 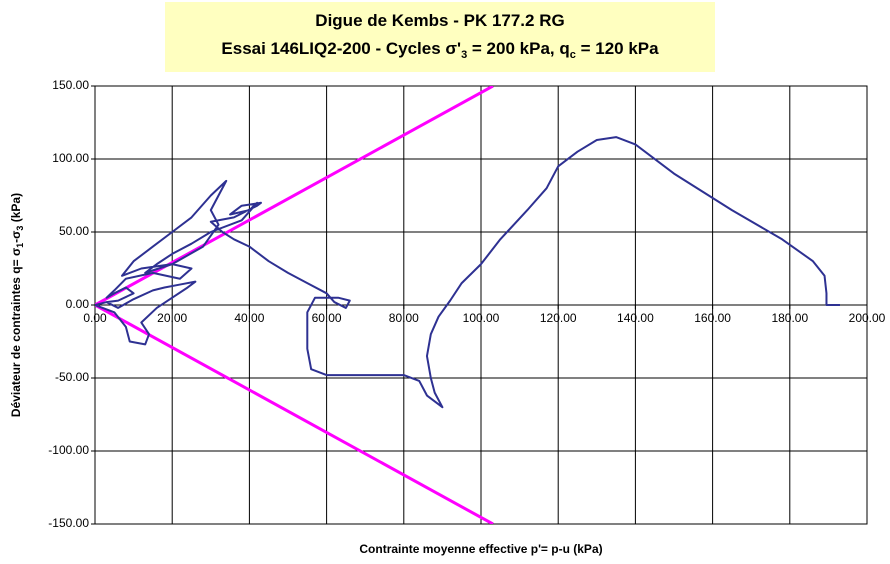 I want to click on x-tick-label: 60.00, so click(x=327, y=318).